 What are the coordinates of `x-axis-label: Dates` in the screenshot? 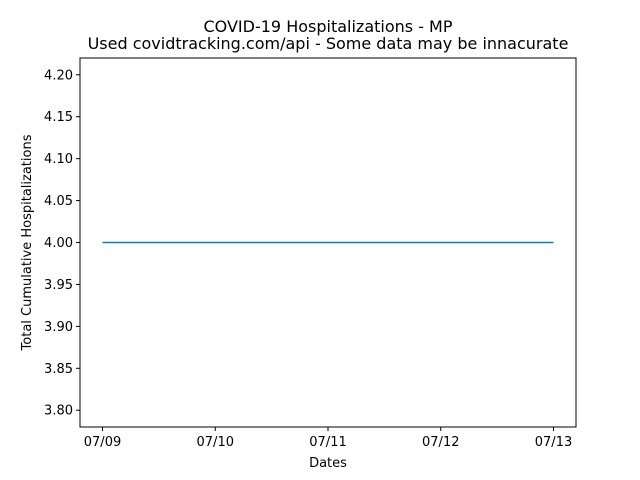 It's located at (328, 463).